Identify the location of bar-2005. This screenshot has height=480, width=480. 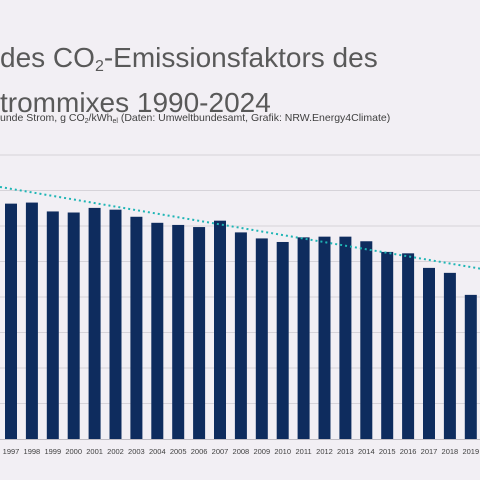
(178, 331).